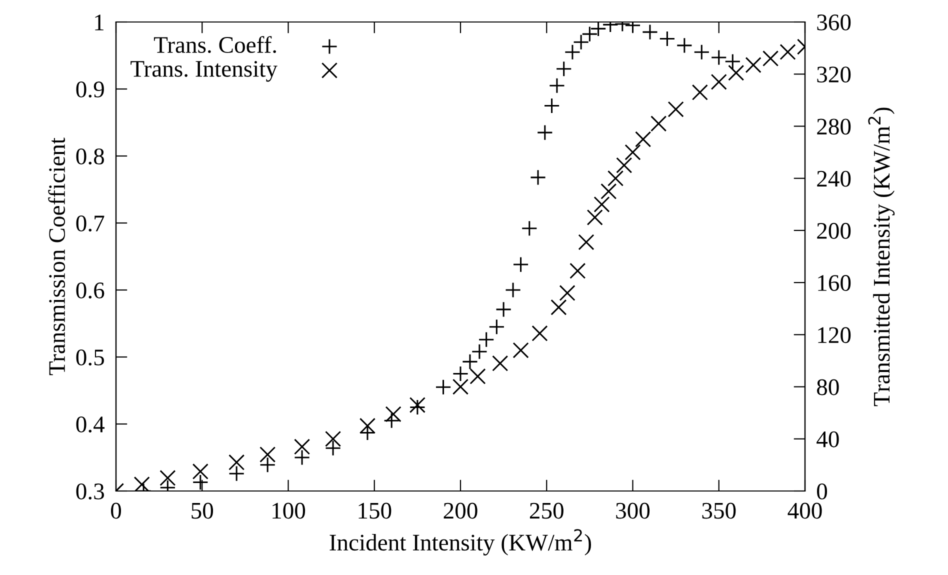  What do you see at coordinates (828, 387) in the screenshot?
I see `y2-tick-label: 80` at bounding box center [828, 387].